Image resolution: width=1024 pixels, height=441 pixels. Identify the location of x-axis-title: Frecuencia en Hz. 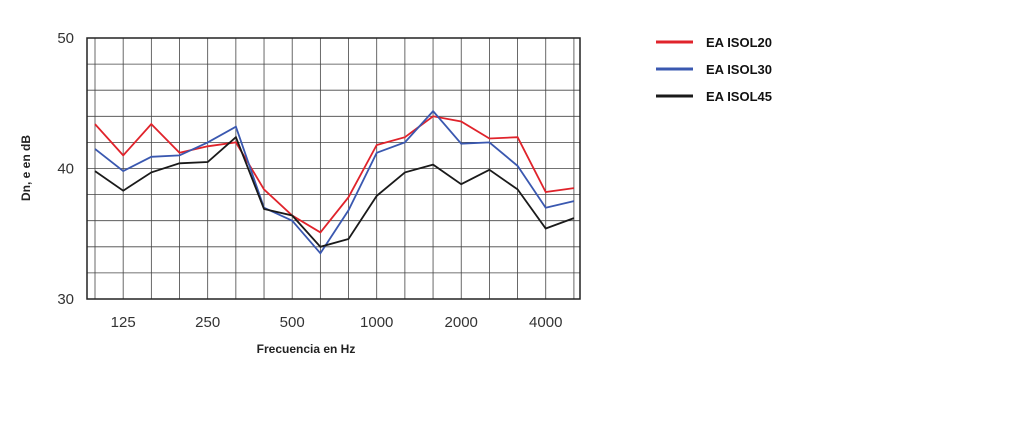
(306, 349).